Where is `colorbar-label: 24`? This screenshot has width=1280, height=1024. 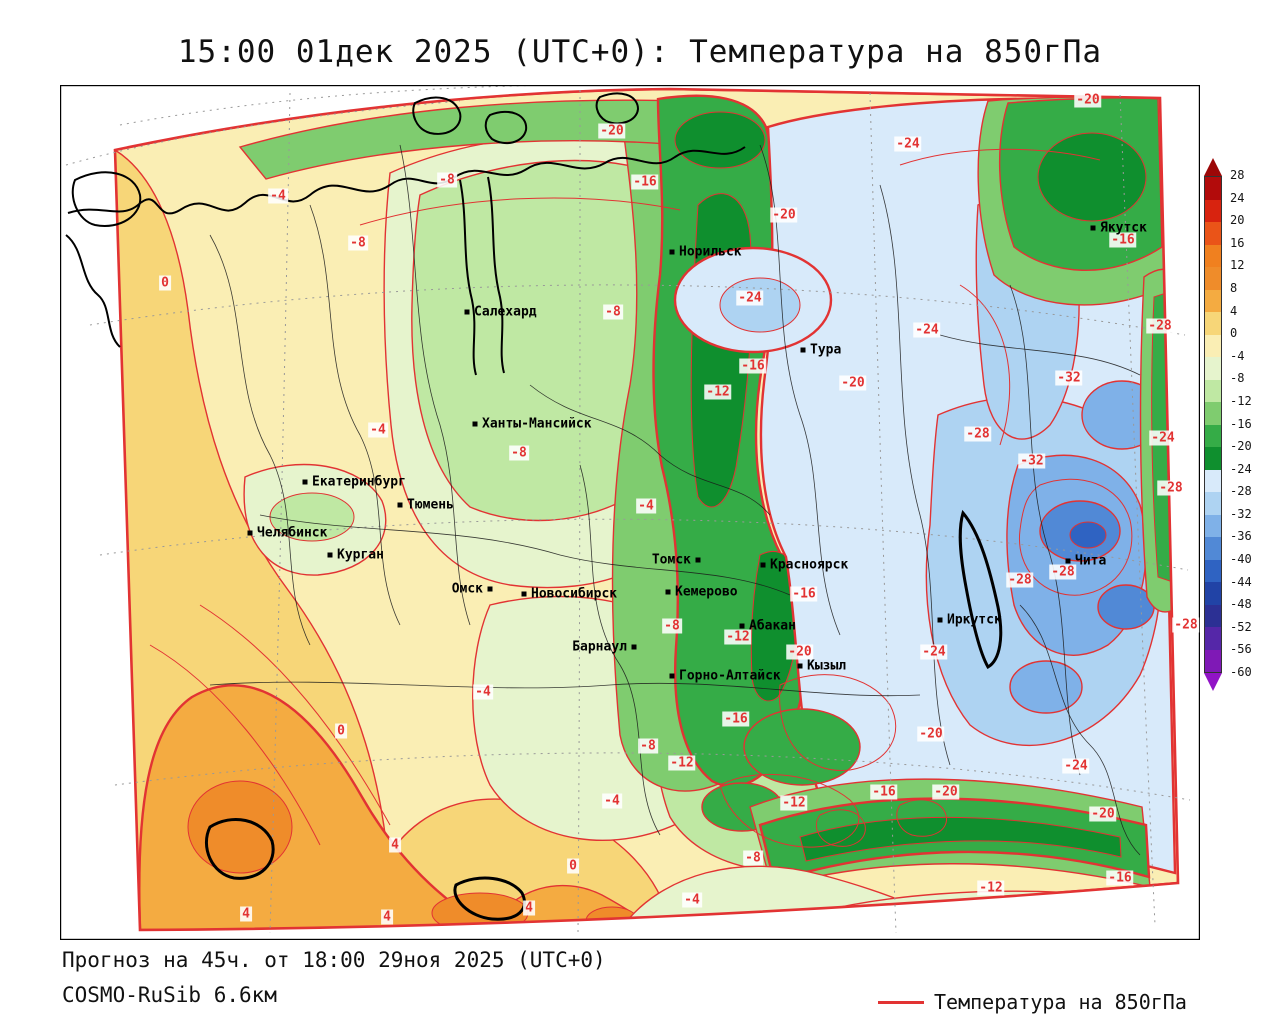
colorbar-label: 24 is located at coordinates (1237, 197).